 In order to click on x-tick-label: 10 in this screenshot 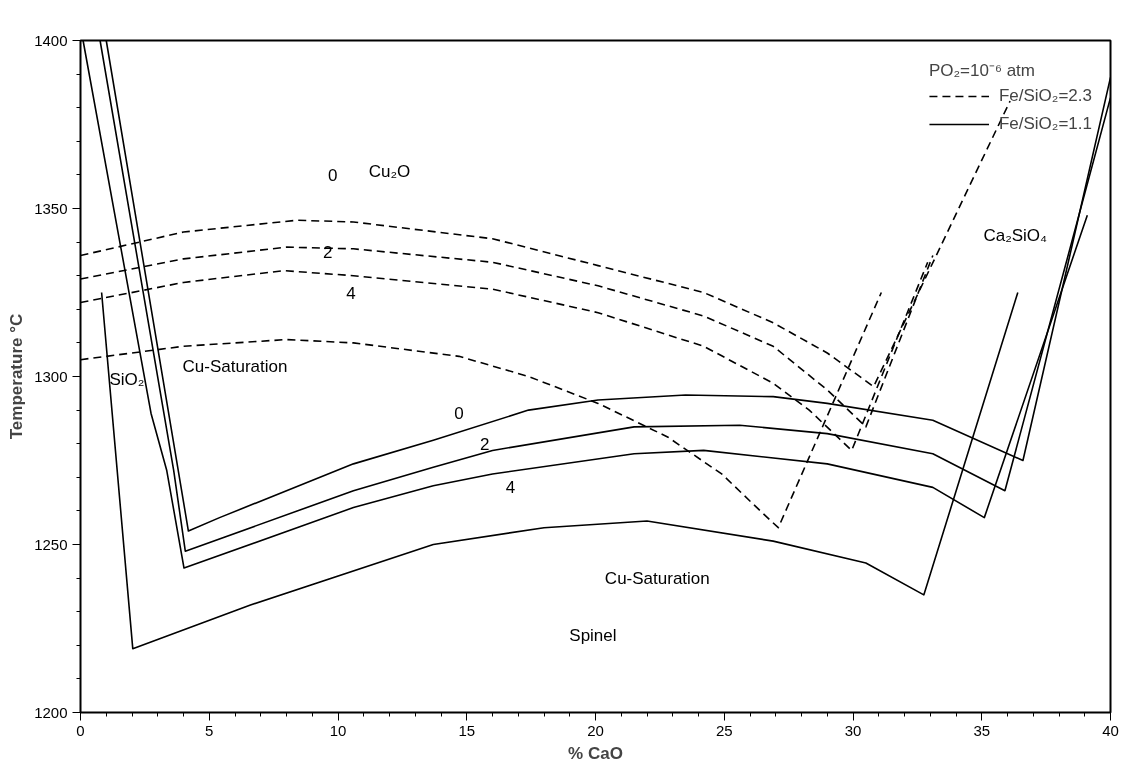, I will do `click(338, 730)`.